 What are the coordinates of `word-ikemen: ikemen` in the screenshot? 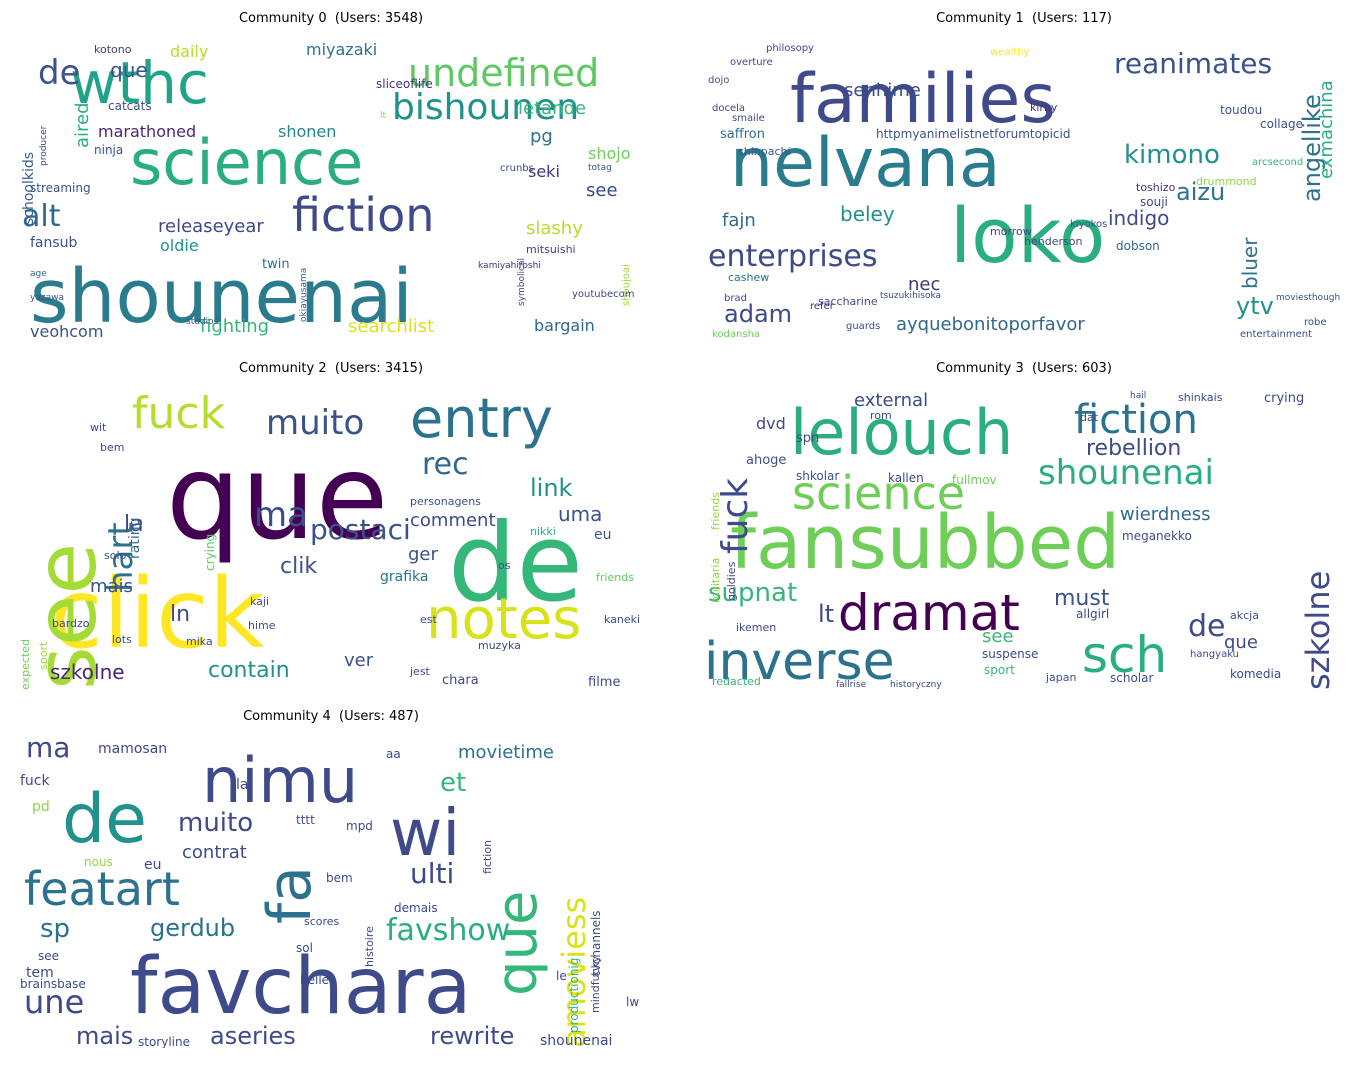 It's located at (756, 627).